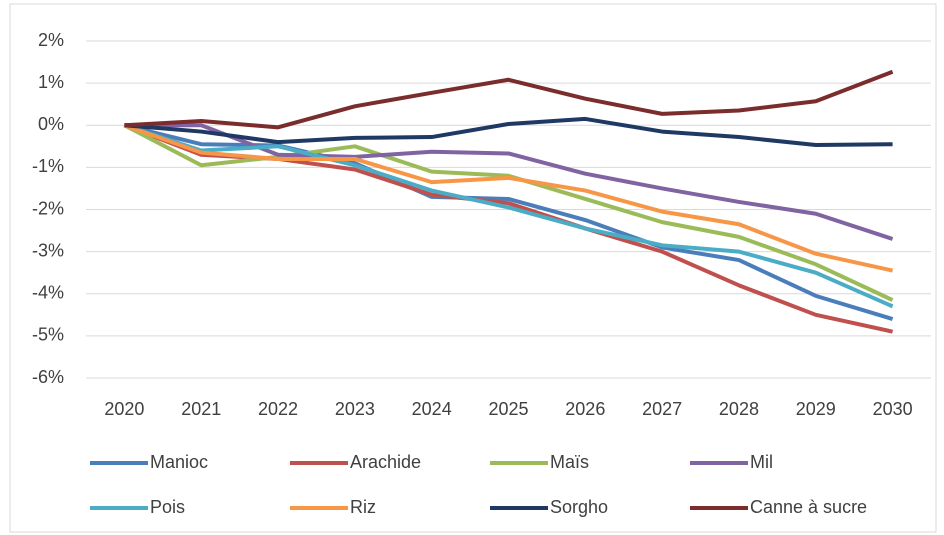  I want to click on x-tick-label: 2026, so click(585, 409).